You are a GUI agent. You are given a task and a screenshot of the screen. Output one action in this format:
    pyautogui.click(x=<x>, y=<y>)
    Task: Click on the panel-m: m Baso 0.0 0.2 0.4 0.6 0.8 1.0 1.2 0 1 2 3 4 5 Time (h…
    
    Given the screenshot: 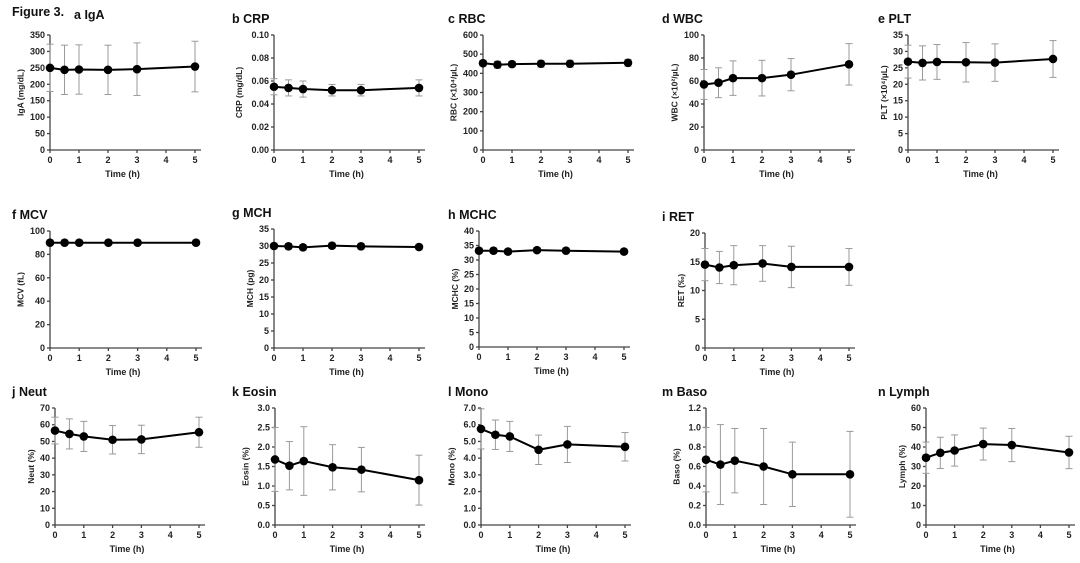 What is the action you would take?
    pyautogui.click(x=759, y=469)
    